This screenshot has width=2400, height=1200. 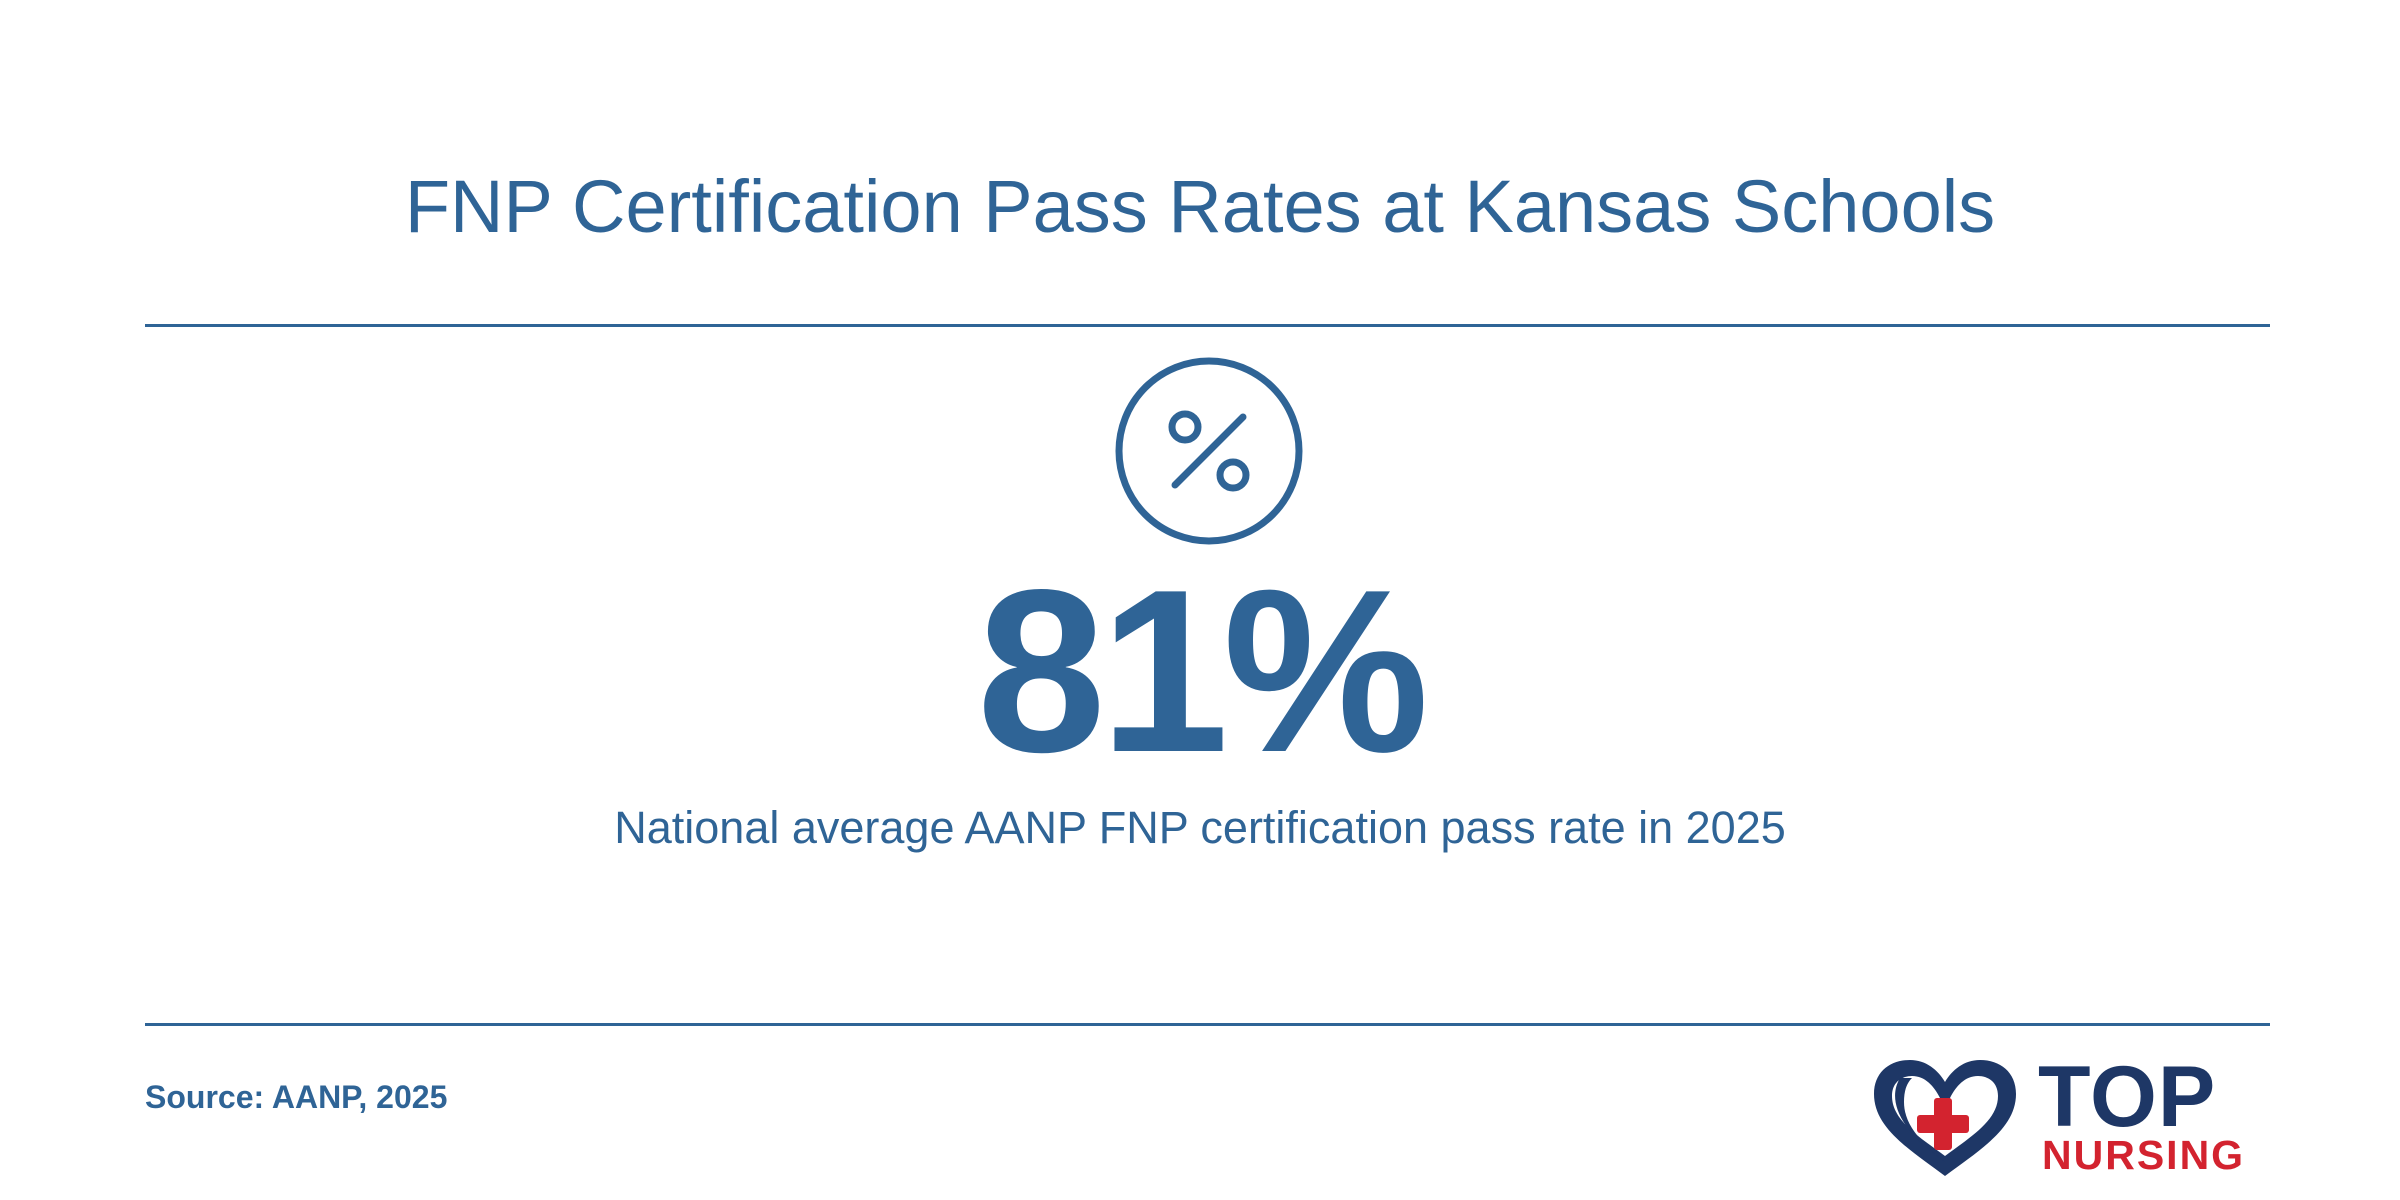 What do you see at coordinates (1207, 325) in the screenshot?
I see `top-divider` at bounding box center [1207, 325].